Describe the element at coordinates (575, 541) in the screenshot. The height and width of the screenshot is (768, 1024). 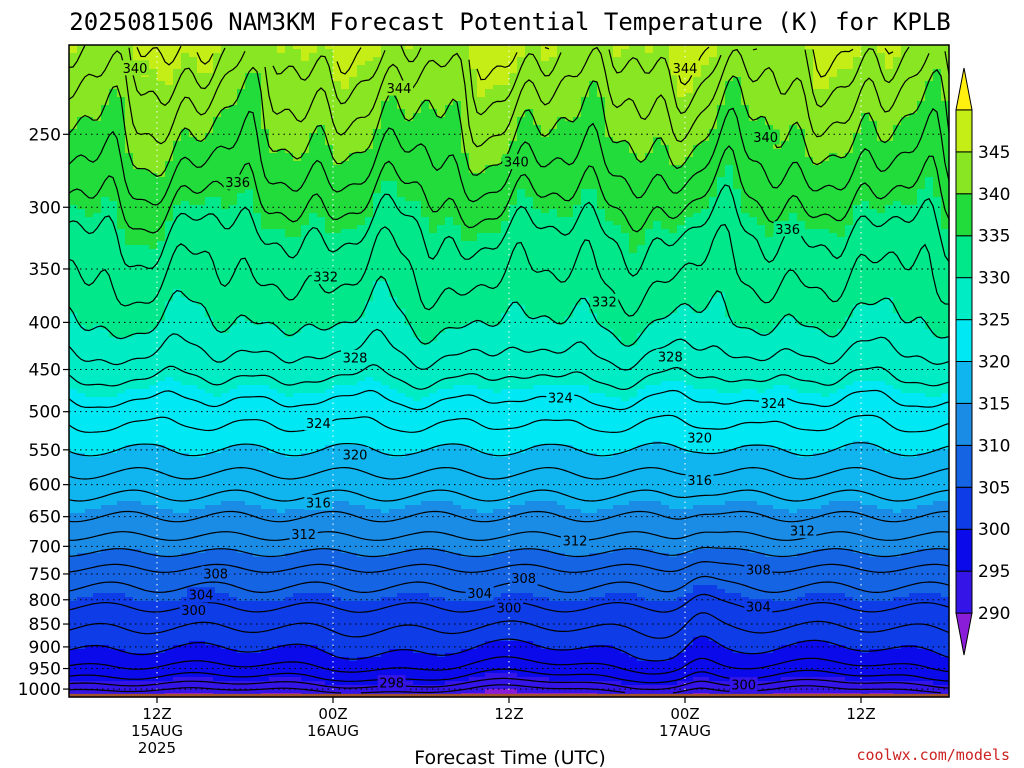
I see `contour-label: 312` at that location.